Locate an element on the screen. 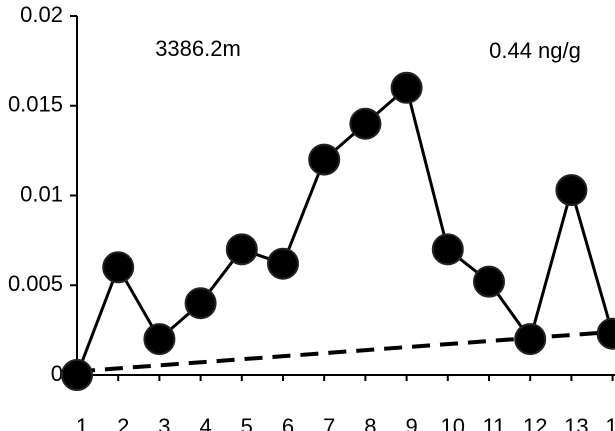 Image resolution: width=615 pixels, height=431 pixels. x-tick-label: 1 is located at coordinates (82, 422).